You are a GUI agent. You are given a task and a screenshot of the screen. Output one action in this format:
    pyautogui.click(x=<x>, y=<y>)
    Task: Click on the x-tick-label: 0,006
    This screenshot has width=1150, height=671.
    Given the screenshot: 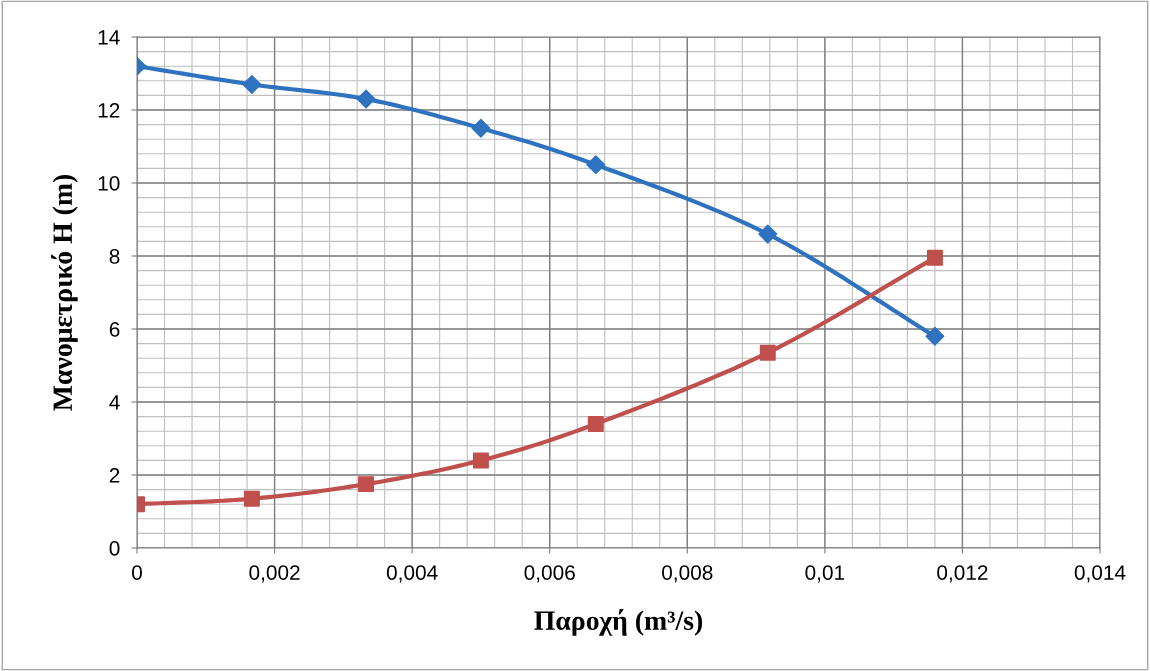 What is the action you would take?
    pyautogui.click(x=549, y=574)
    